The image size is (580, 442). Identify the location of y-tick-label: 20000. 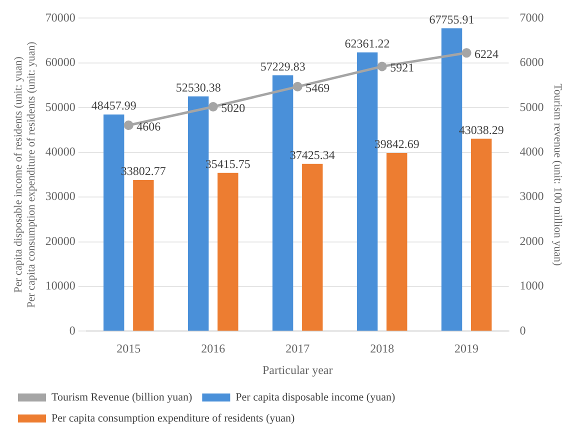
(60, 241).